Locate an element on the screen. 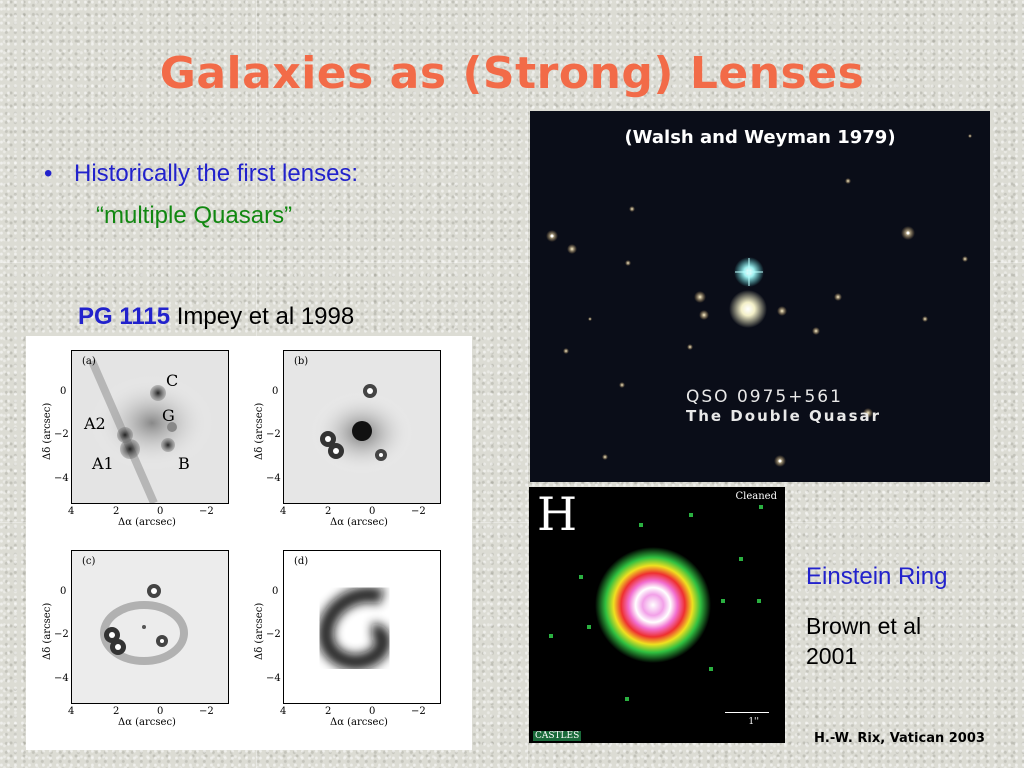  slide-title: Galaxies as (Strong) Lenses is located at coordinates (512, 73).